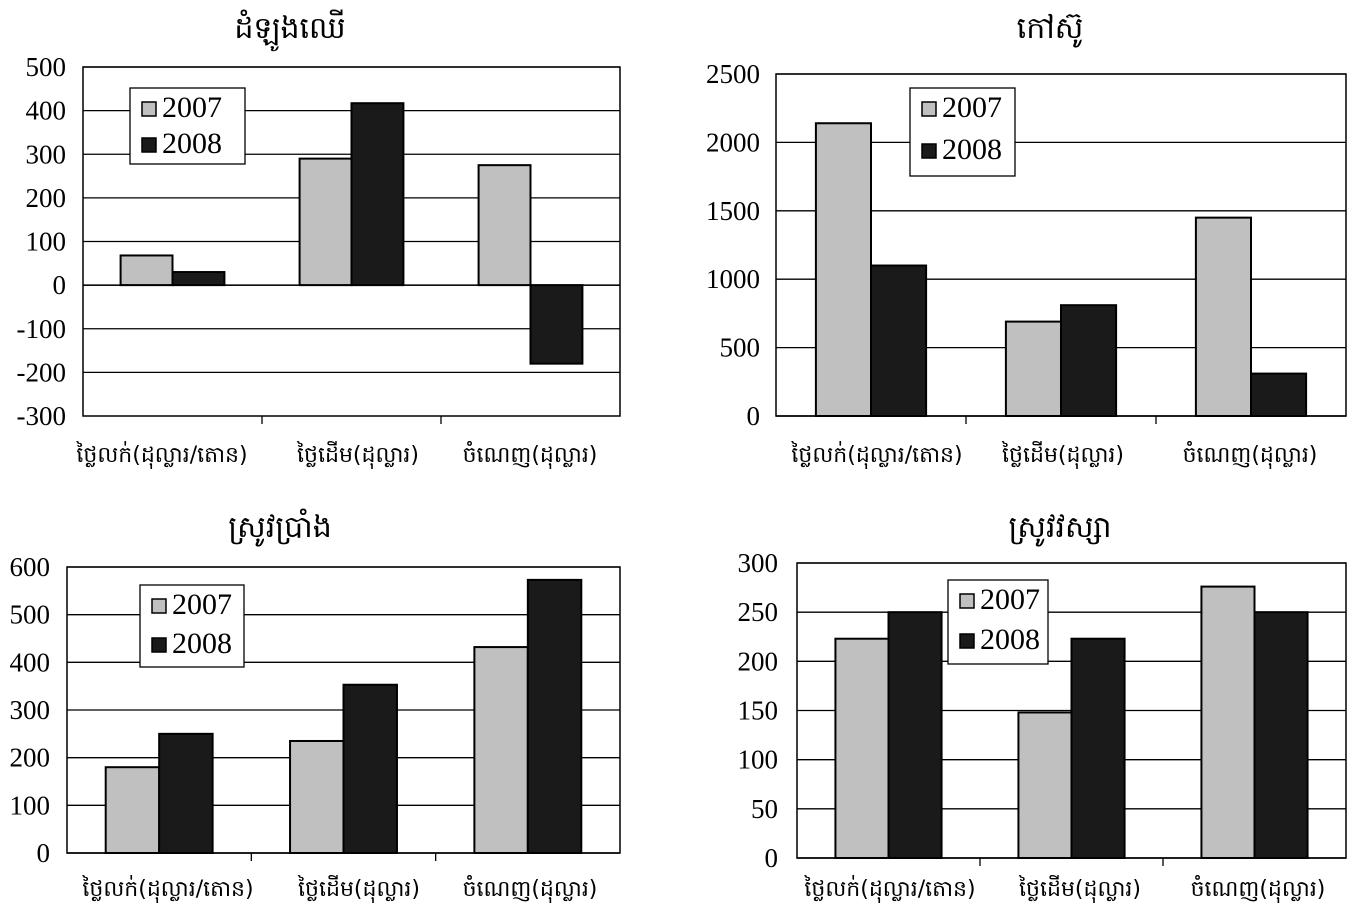 The image size is (1359, 910). I want to click on y-tick-label: 2000, so click(733, 142).